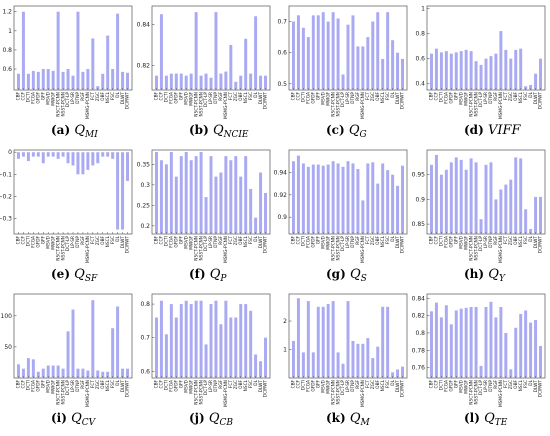 The width and height of the screenshot is (550, 436). Describe the element at coordinates (48, 385) in the screenshot. I see `x-tick-label: MSVD` at that location.